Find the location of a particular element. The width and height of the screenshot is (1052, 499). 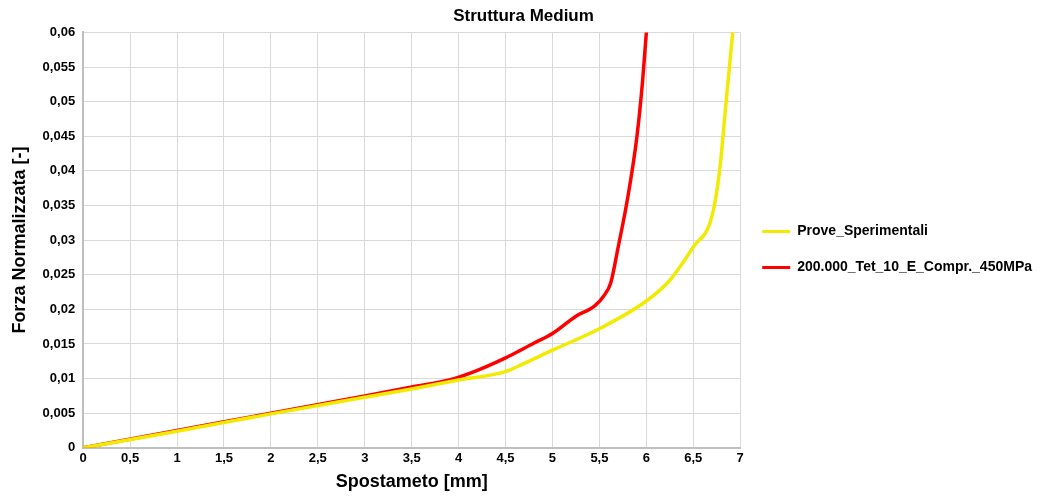

y-tick-label: 0,015 is located at coordinates (59, 343).